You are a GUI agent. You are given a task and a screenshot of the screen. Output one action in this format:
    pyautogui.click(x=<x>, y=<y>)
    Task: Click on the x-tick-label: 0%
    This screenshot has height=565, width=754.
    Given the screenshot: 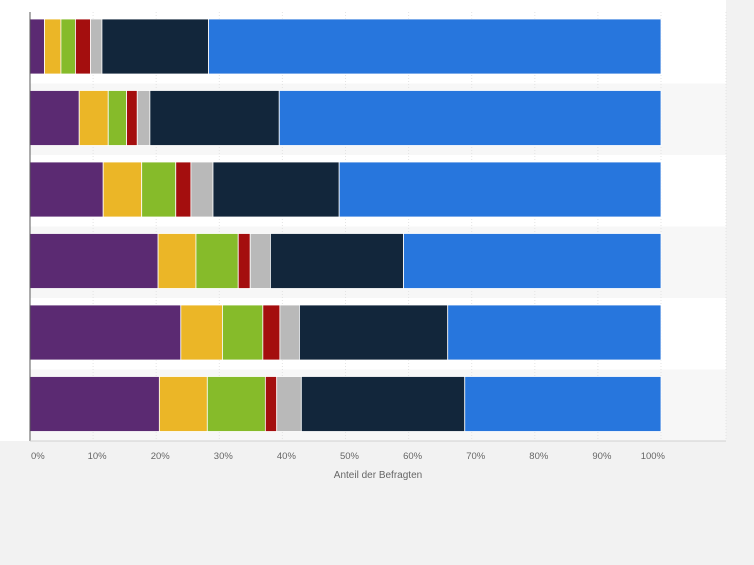 What is the action you would take?
    pyautogui.click(x=38, y=456)
    